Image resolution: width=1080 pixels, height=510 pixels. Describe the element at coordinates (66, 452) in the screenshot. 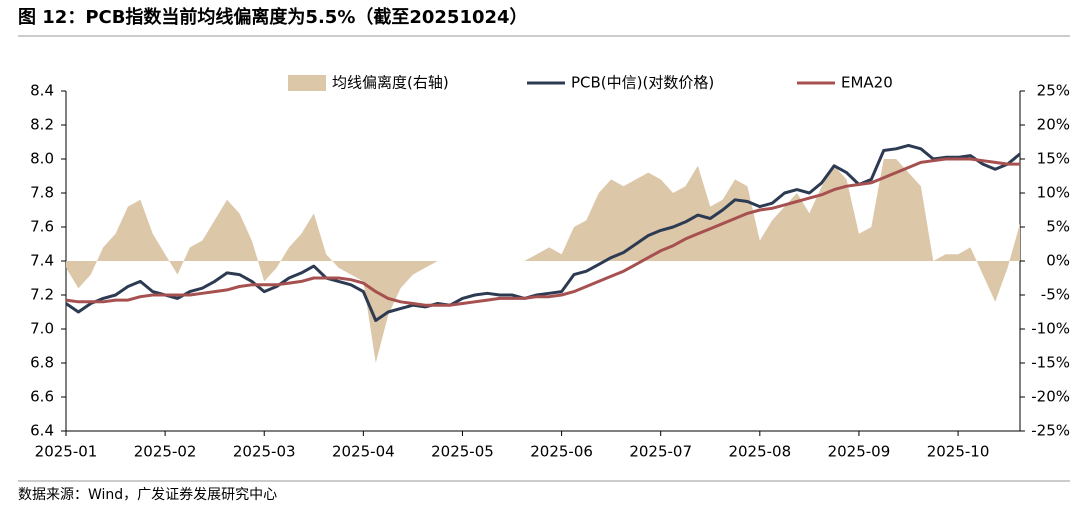

I see `x-tick-label: 2025-01` at that location.